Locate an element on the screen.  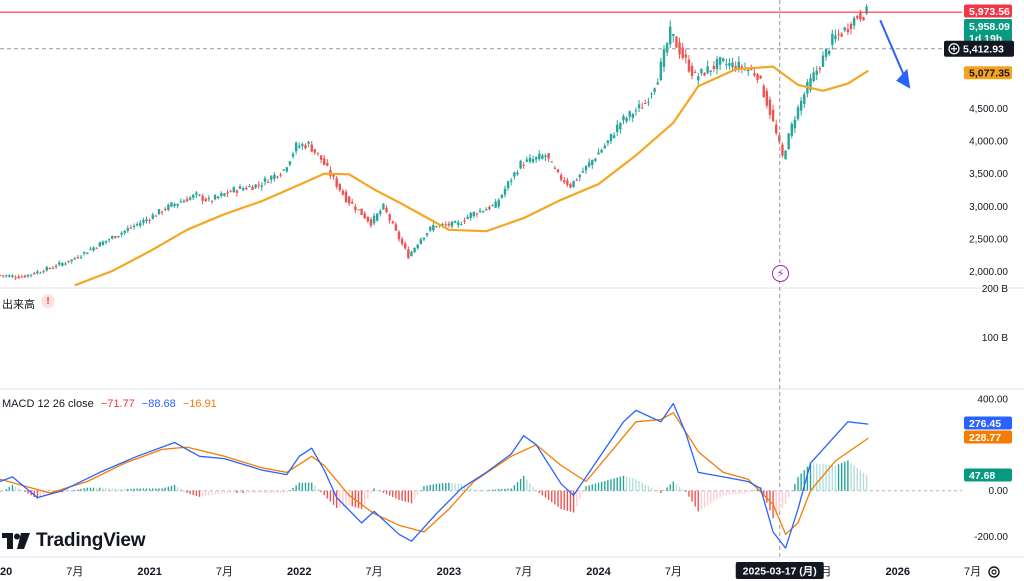
price-tick-label: 4,500.00 is located at coordinates (988, 109).